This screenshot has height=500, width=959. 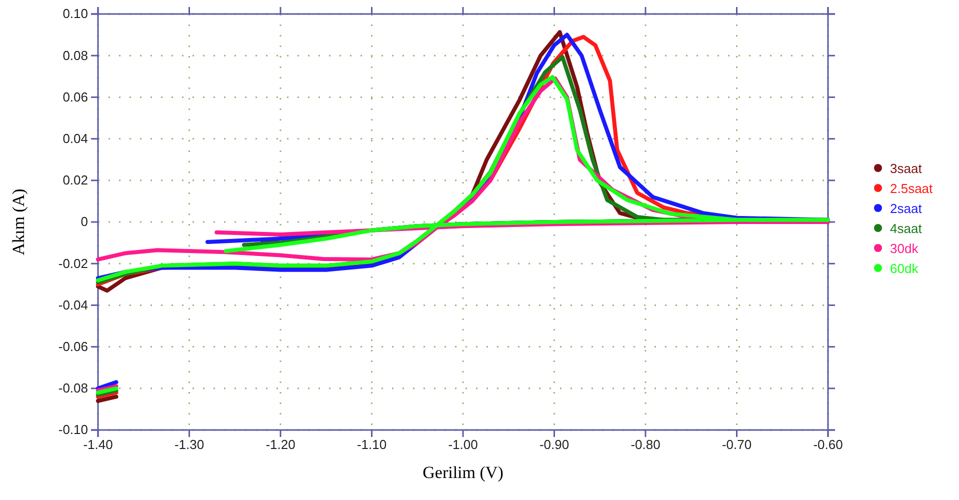 I want to click on x-tick-label: -1.30, so click(x=189, y=444).